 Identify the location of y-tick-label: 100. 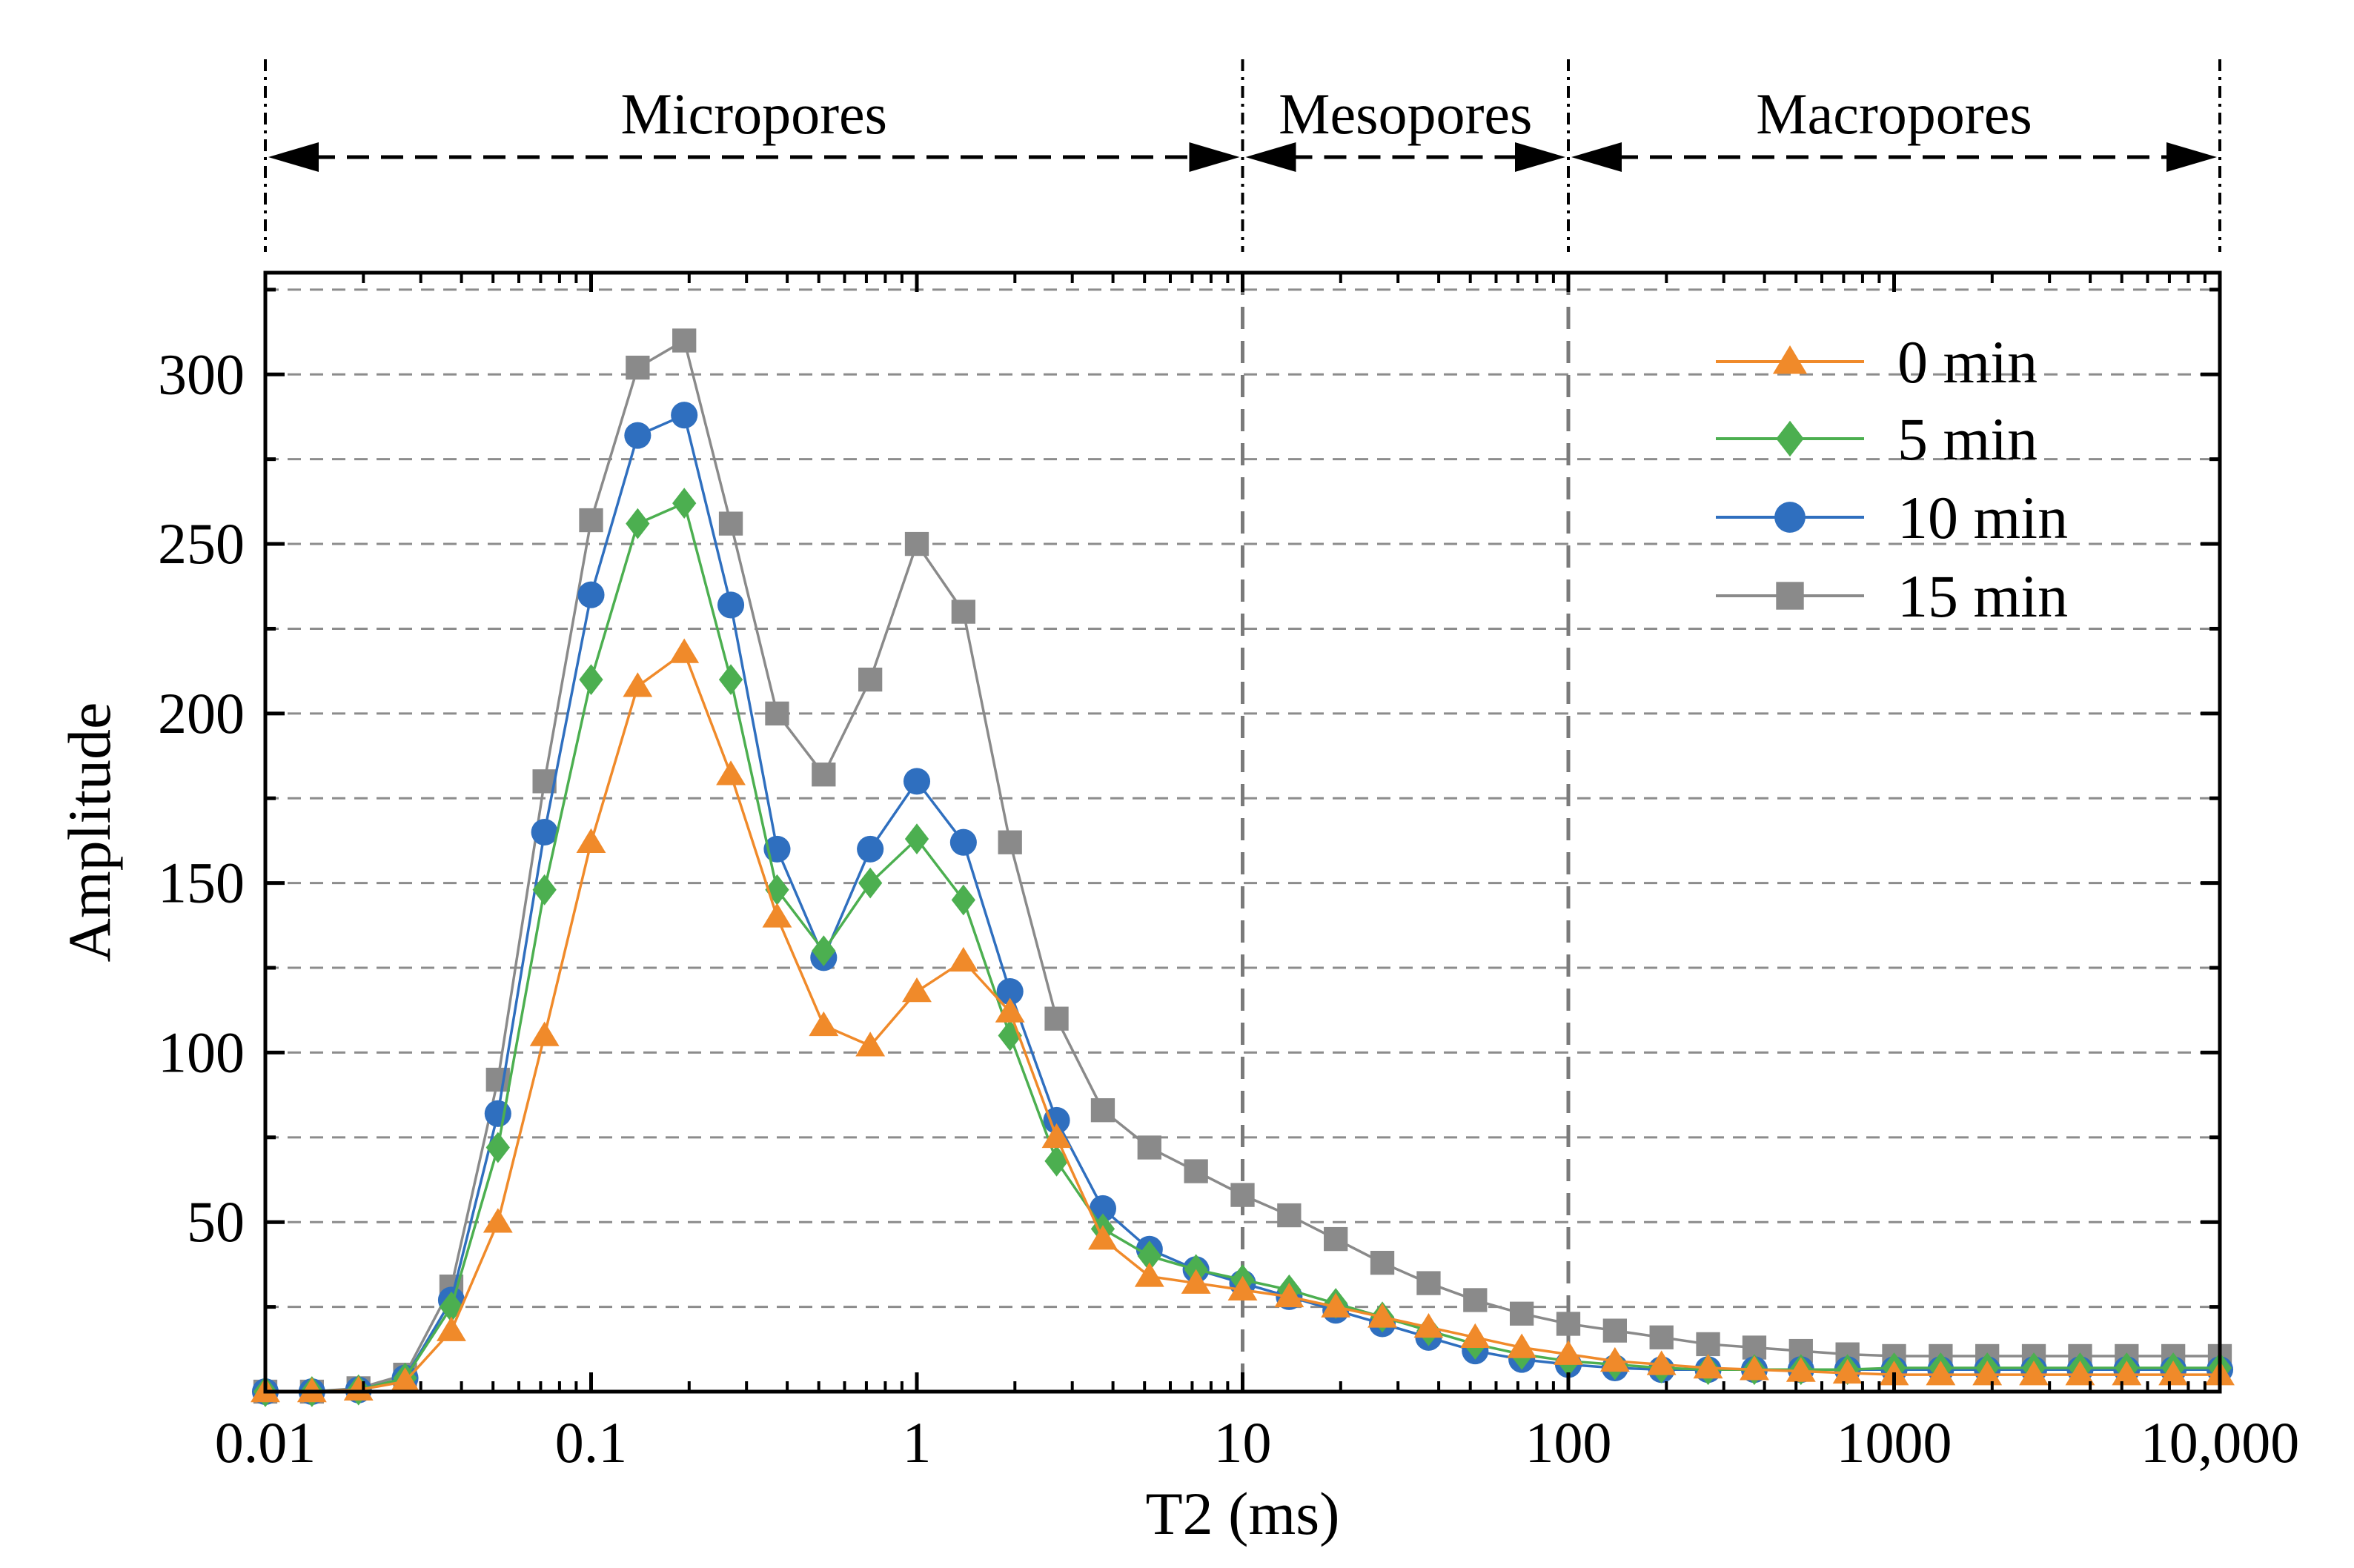
(201, 1052).